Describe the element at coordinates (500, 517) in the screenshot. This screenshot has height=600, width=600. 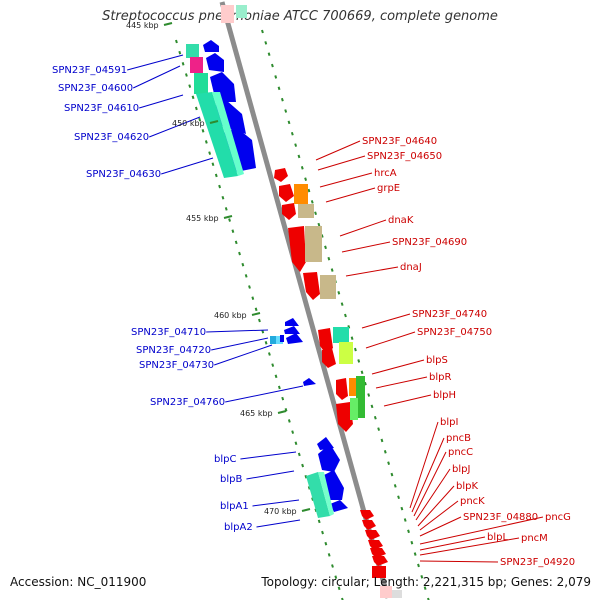
I see `gene-label: SPN23F_04880` at that location.